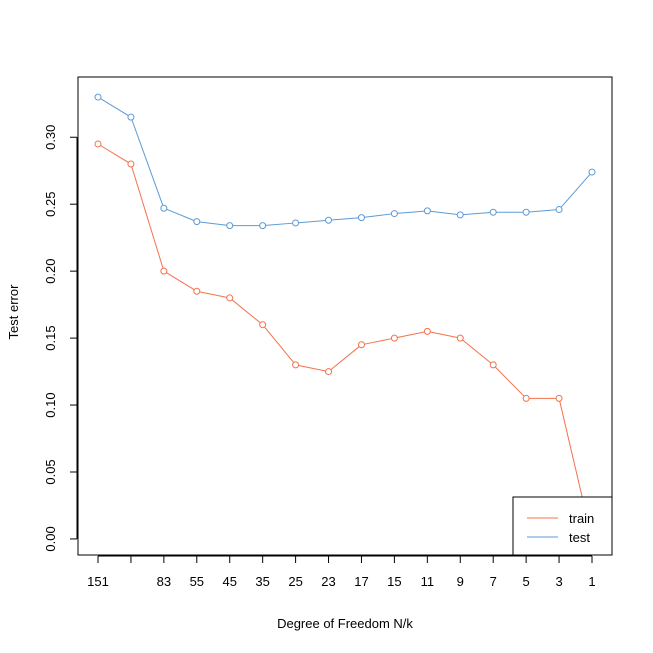 The height and width of the screenshot is (653, 653). What do you see at coordinates (50, 337) in the screenshot?
I see `y-tick-label: 0.15` at bounding box center [50, 337].